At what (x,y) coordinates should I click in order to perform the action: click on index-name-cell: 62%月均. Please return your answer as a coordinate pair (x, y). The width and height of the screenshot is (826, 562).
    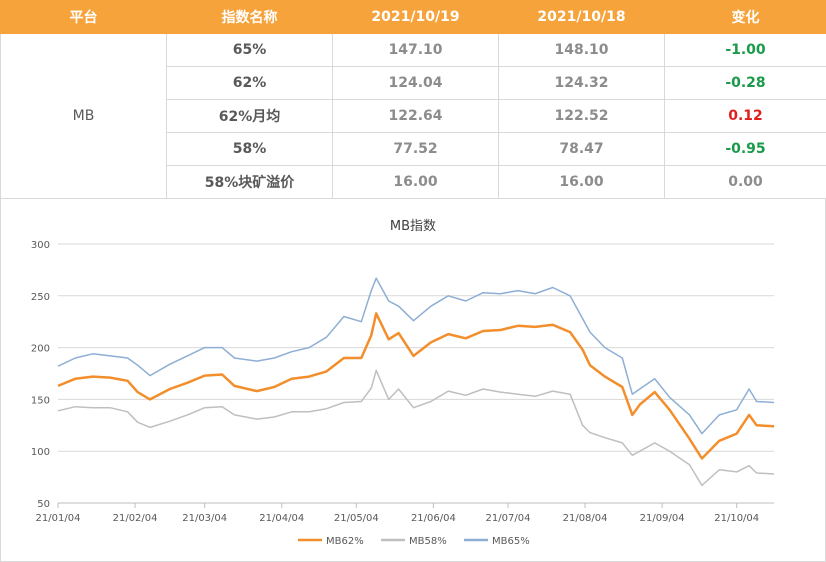
    Looking at the image, I should click on (249, 116).